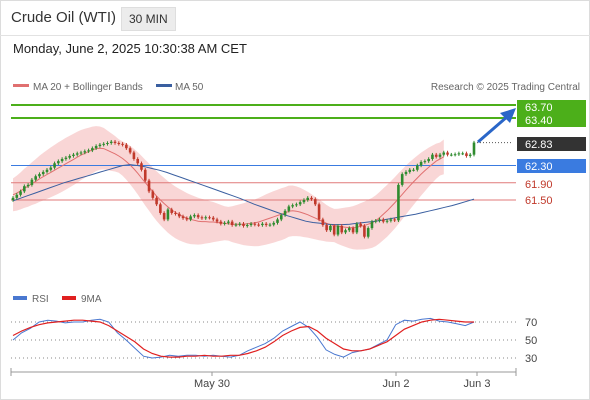 The image size is (590, 400). Describe the element at coordinates (40, 299) in the screenshot. I see `rsi-legend-label: RSI` at that location.